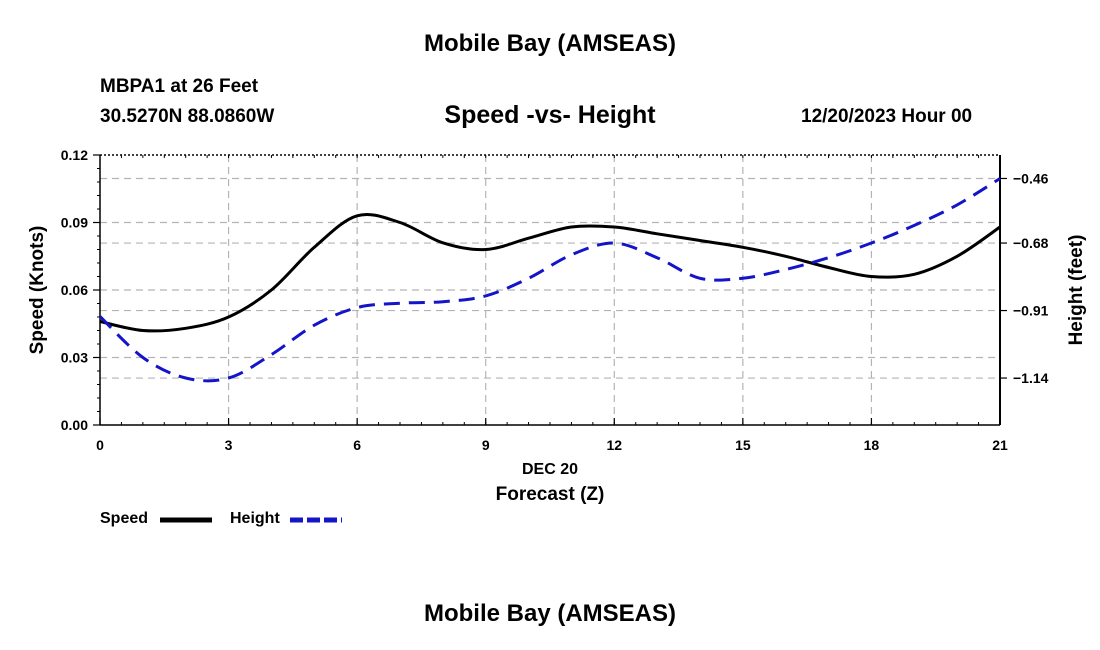 This screenshot has width=1100, height=650. What do you see at coordinates (74, 290) in the screenshot?
I see `y-tick-label: 0.06` at bounding box center [74, 290].